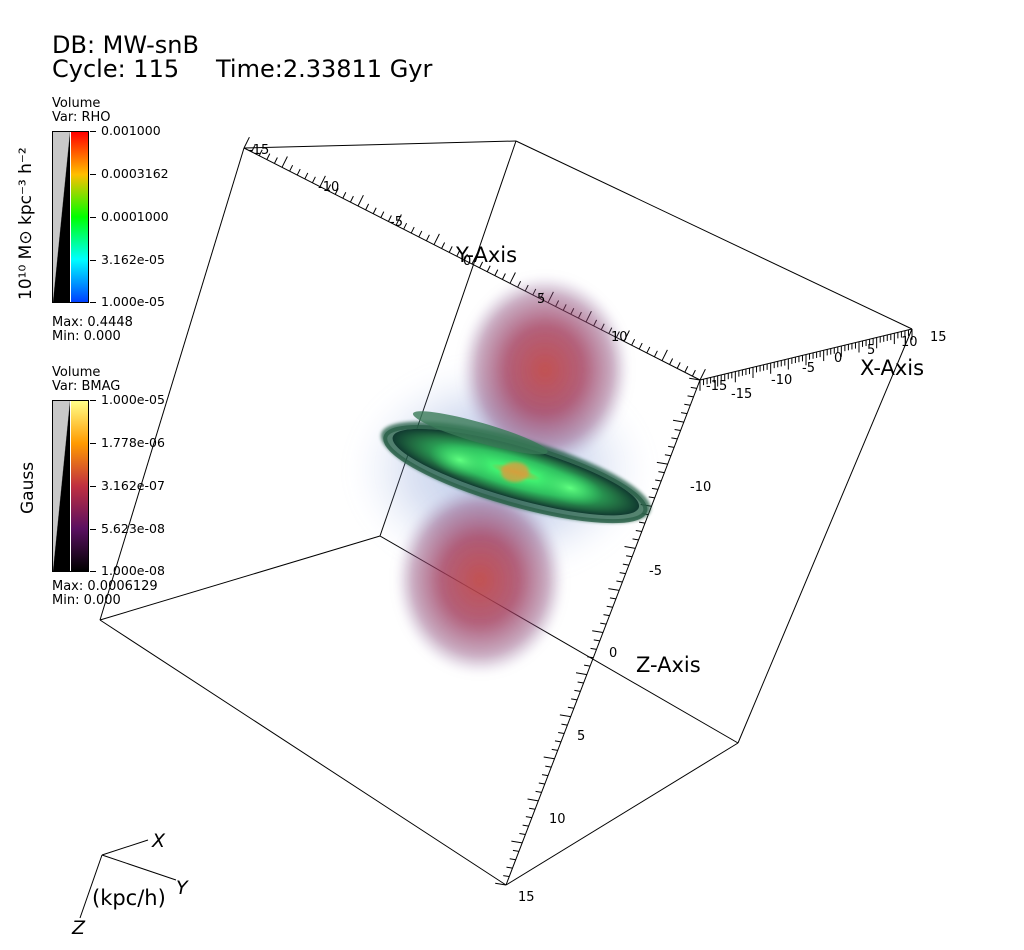  What do you see at coordinates (460, 460) in the screenshot?
I see `disk-knot-left` at bounding box center [460, 460].